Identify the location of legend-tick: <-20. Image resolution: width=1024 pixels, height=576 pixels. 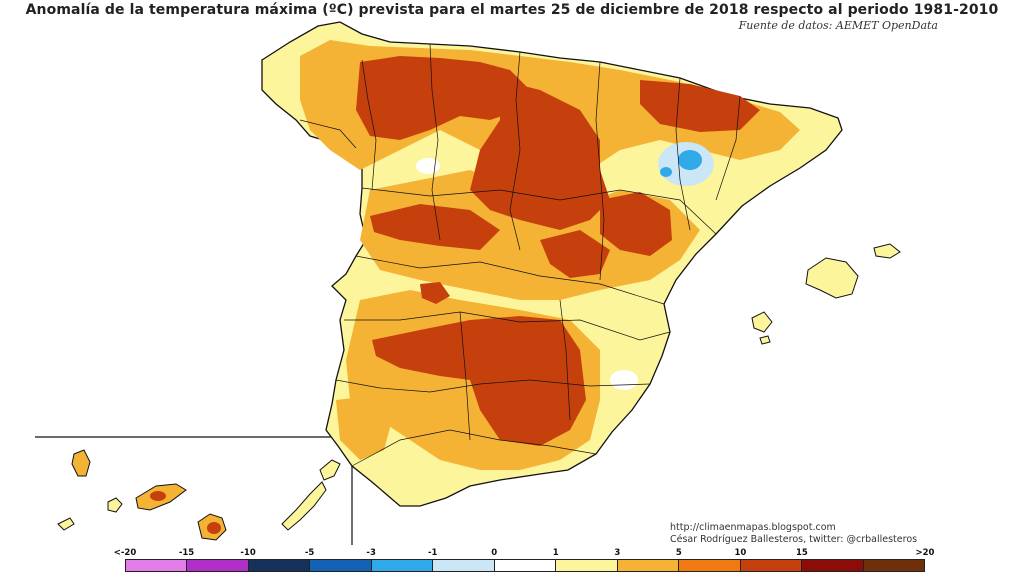
(125, 553).